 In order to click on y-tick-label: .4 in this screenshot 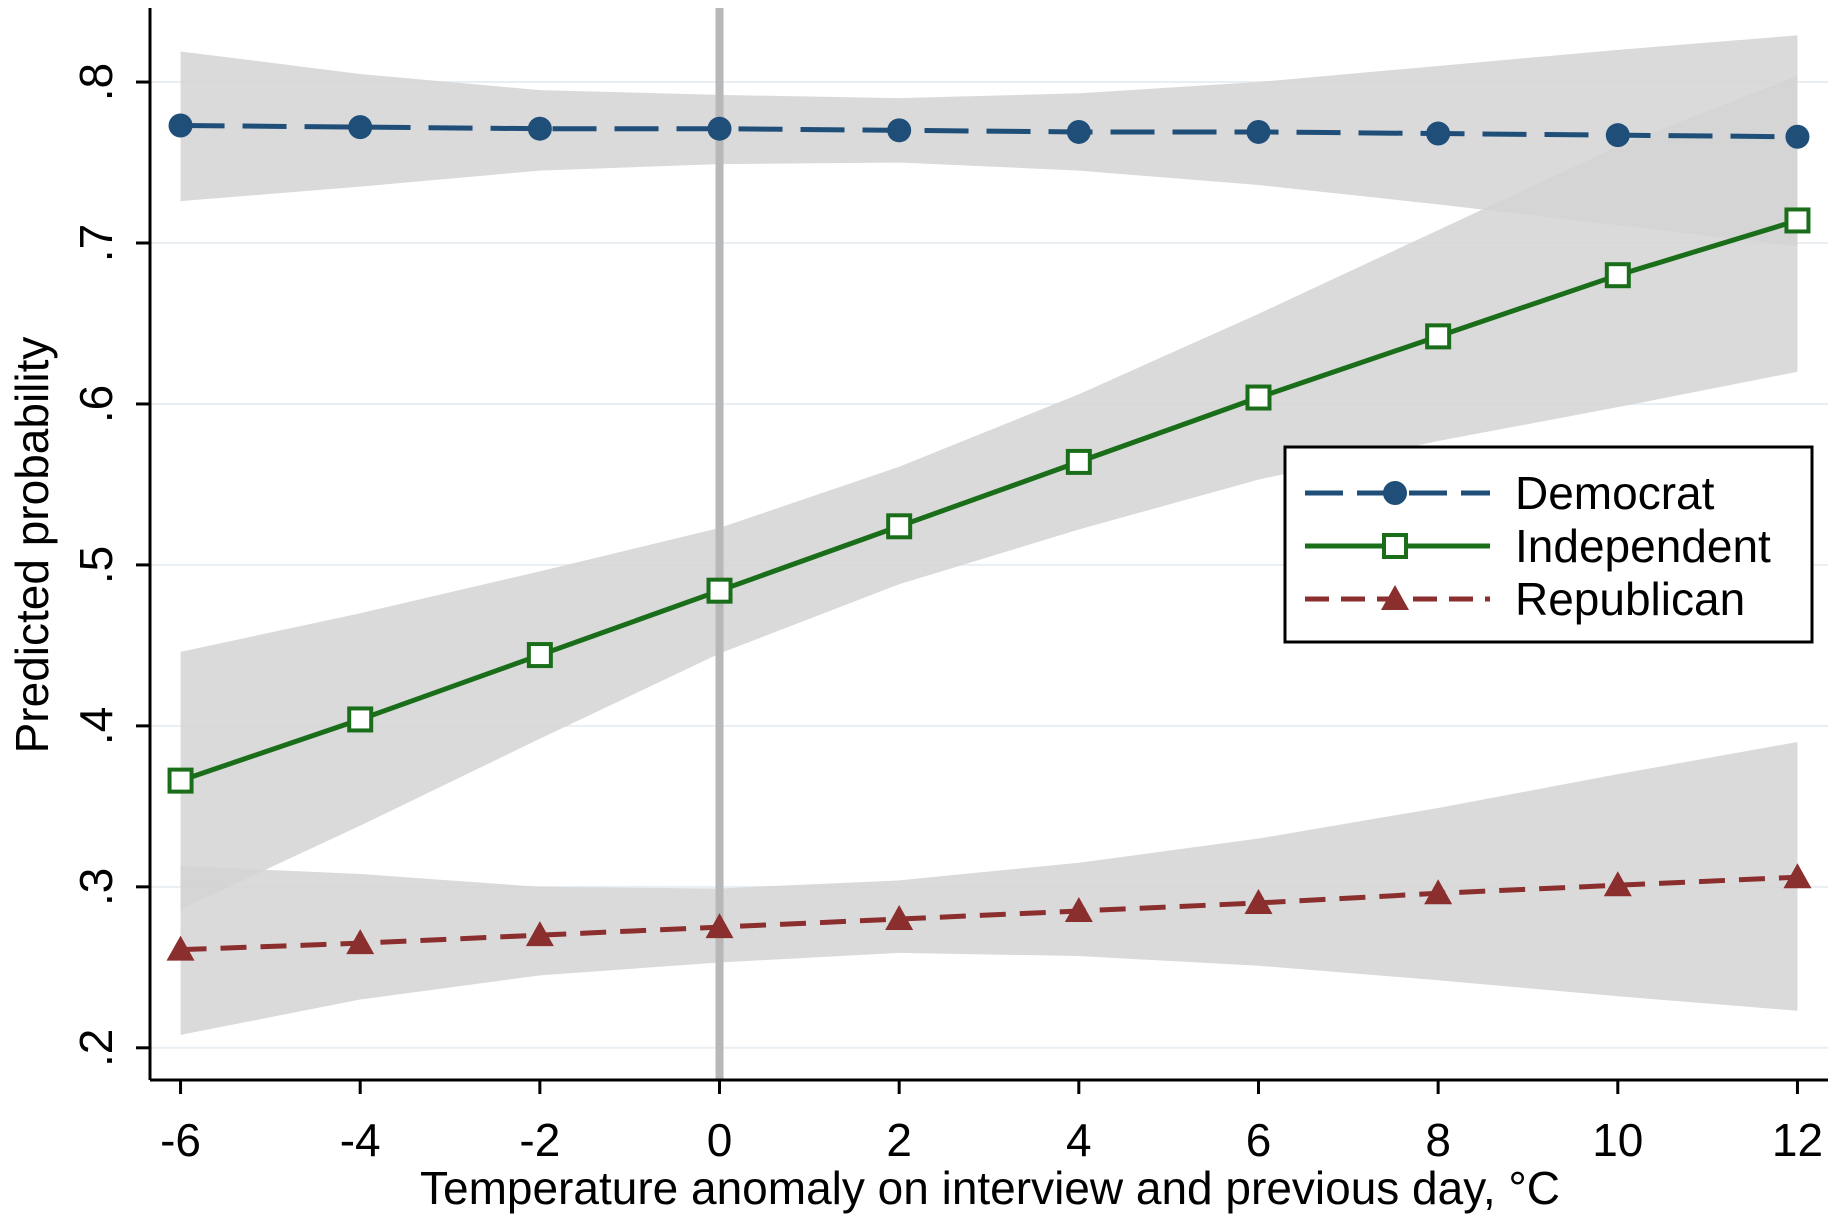, I will do `click(96, 726)`.